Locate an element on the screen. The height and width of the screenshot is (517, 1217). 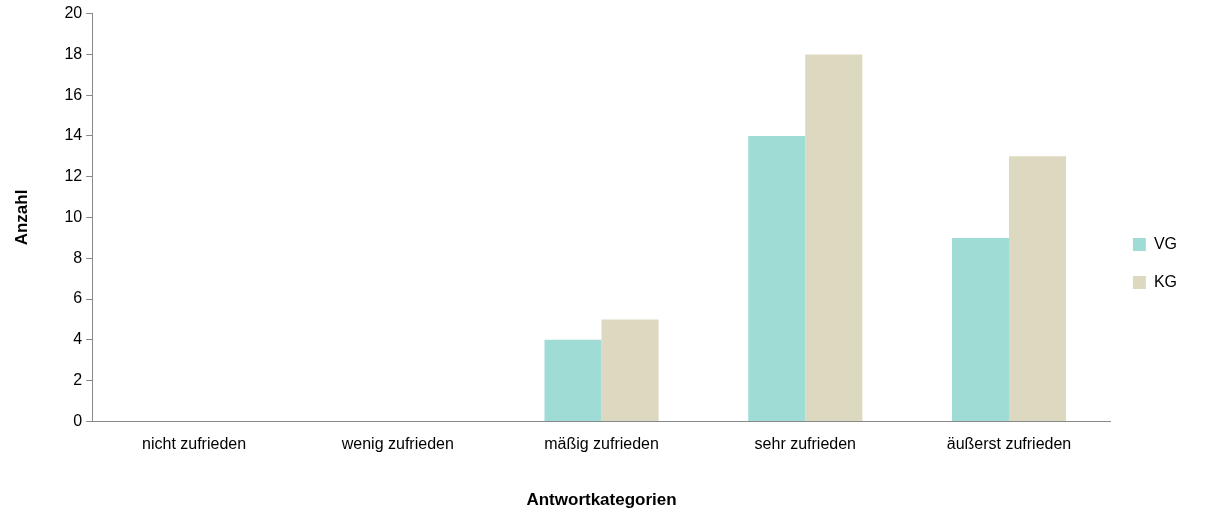
x-tick-label: nicht zufrieden is located at coordinates (194, 444).